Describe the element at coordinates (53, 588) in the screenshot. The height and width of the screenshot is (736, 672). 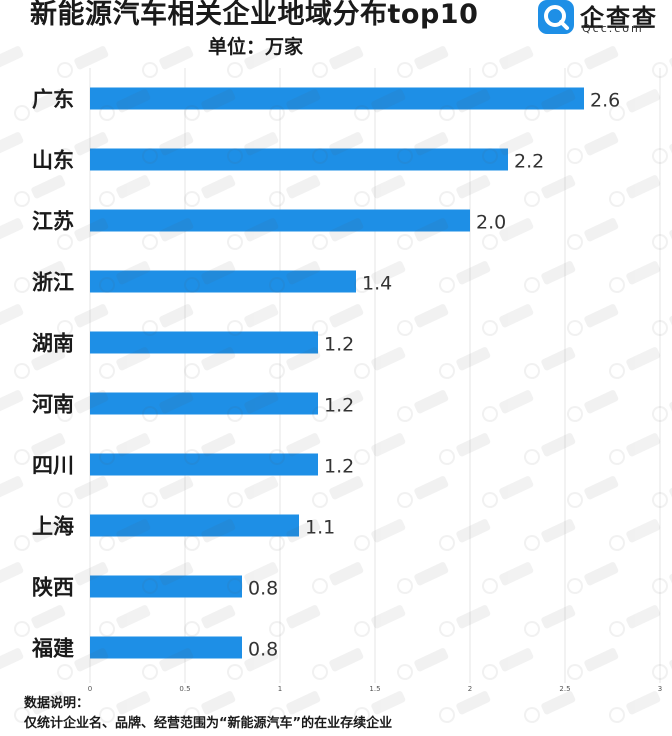
I see `category-label: 陕西` at that location.